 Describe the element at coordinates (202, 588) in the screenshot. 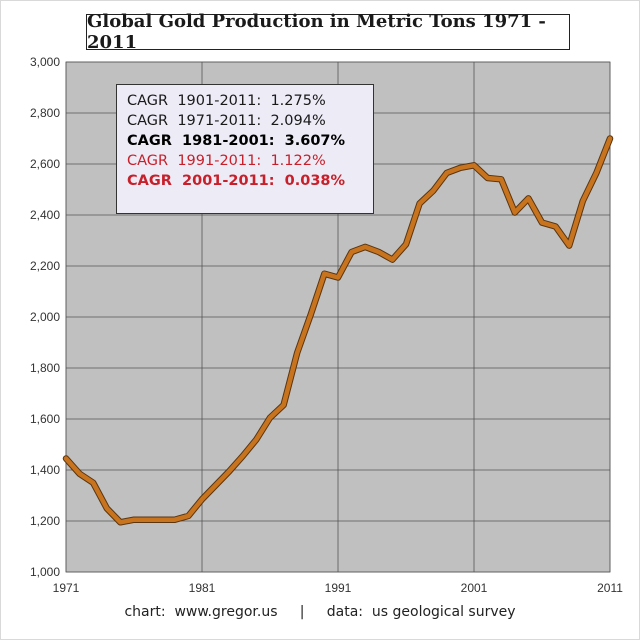

I see `x-tick-label: 1981` at that location.